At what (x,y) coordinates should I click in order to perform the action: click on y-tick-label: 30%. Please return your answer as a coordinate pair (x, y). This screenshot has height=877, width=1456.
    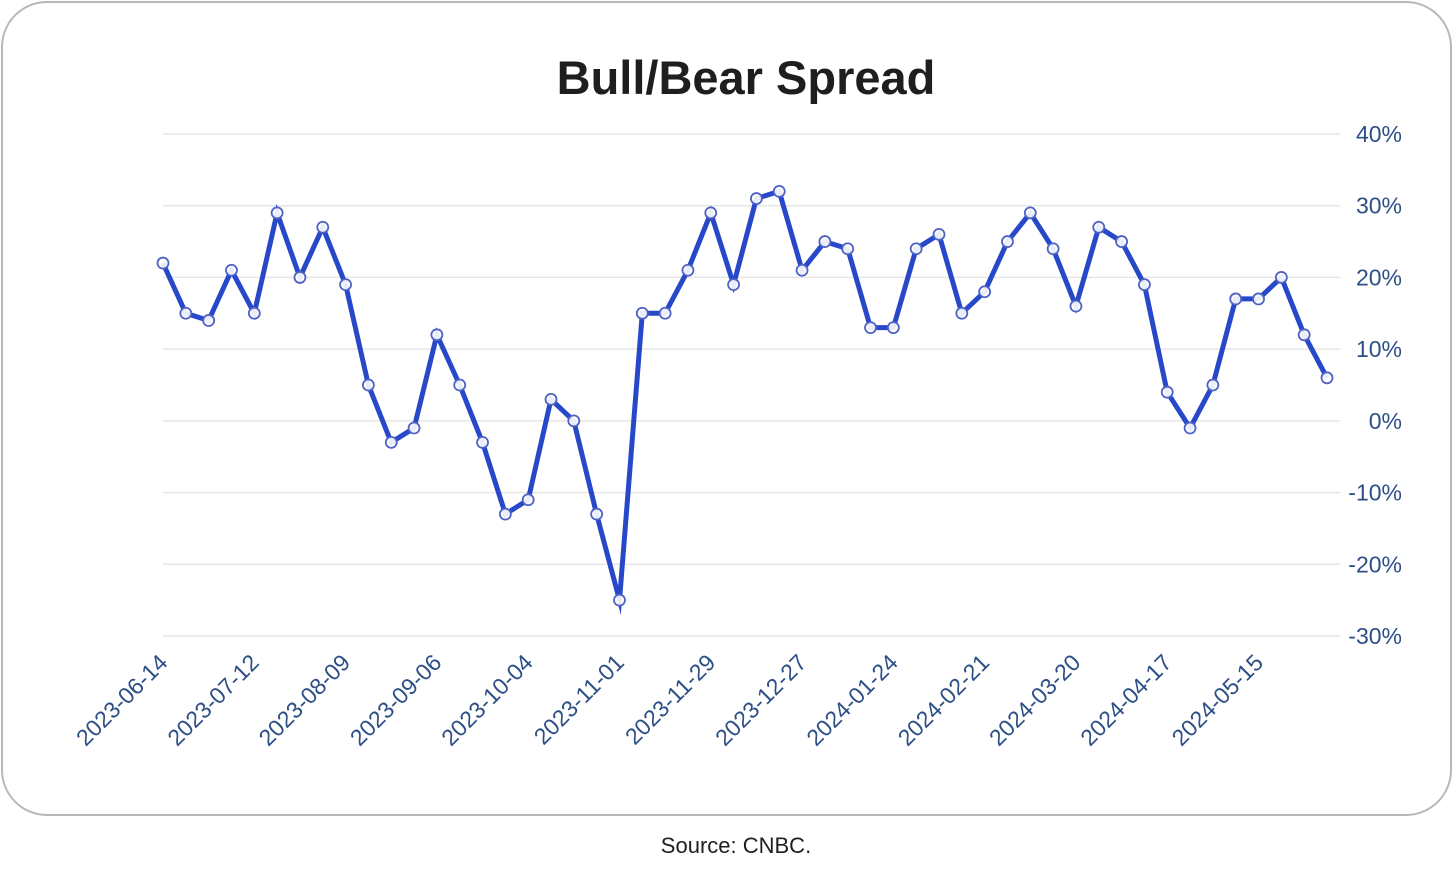
    Looking at the image, I should click on (1379, 206).